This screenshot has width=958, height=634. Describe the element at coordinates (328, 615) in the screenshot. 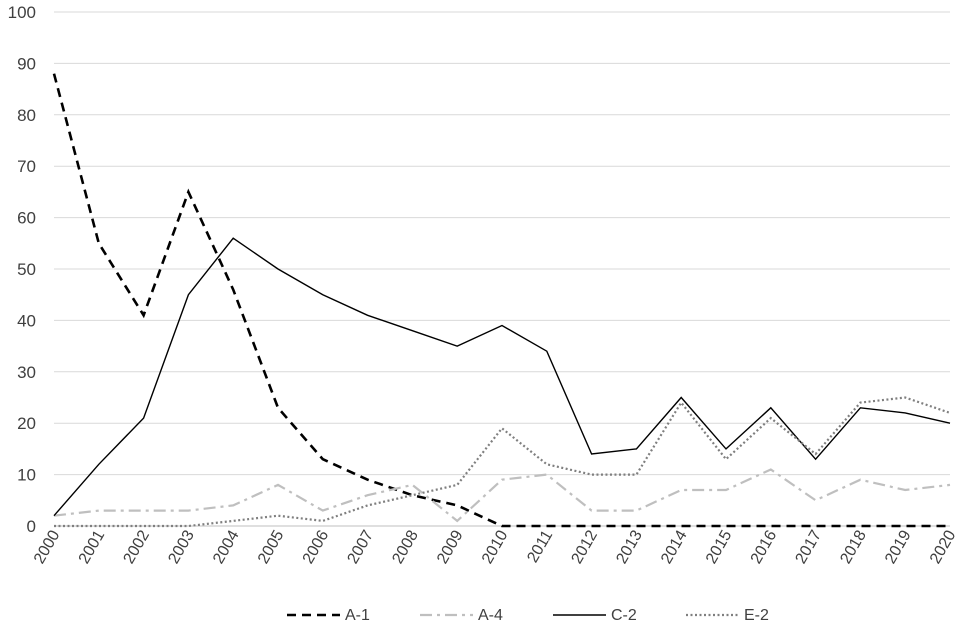

I see `legend-item-a-1: A-1` at that location.